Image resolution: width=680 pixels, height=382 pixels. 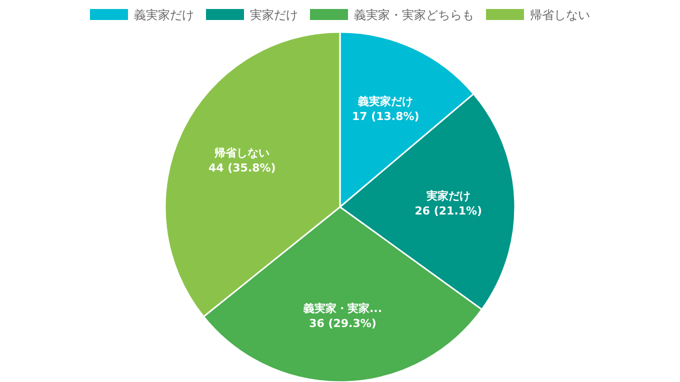 I want to click on legend-label: 義実家・実家どちらも, so click(x=414, y=15).